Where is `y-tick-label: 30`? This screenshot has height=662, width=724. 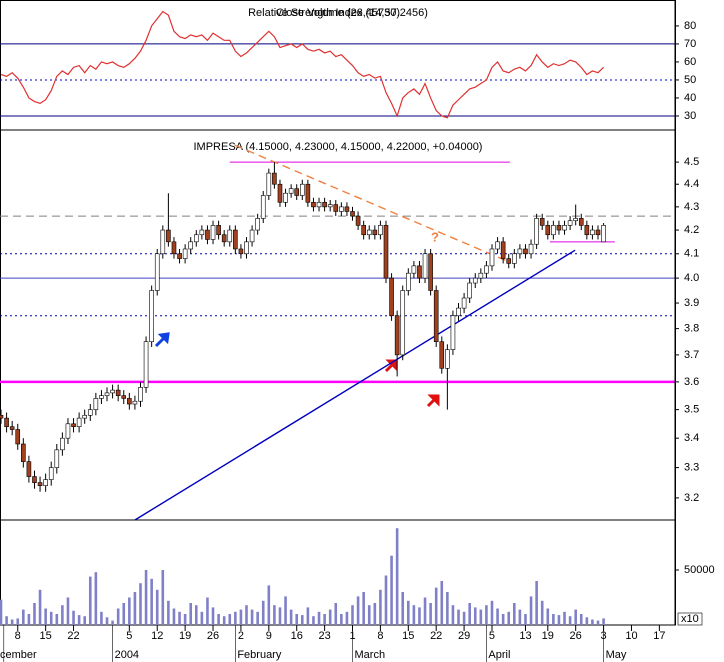
y-tick-label: 30 is located at coordinates (690, 116).